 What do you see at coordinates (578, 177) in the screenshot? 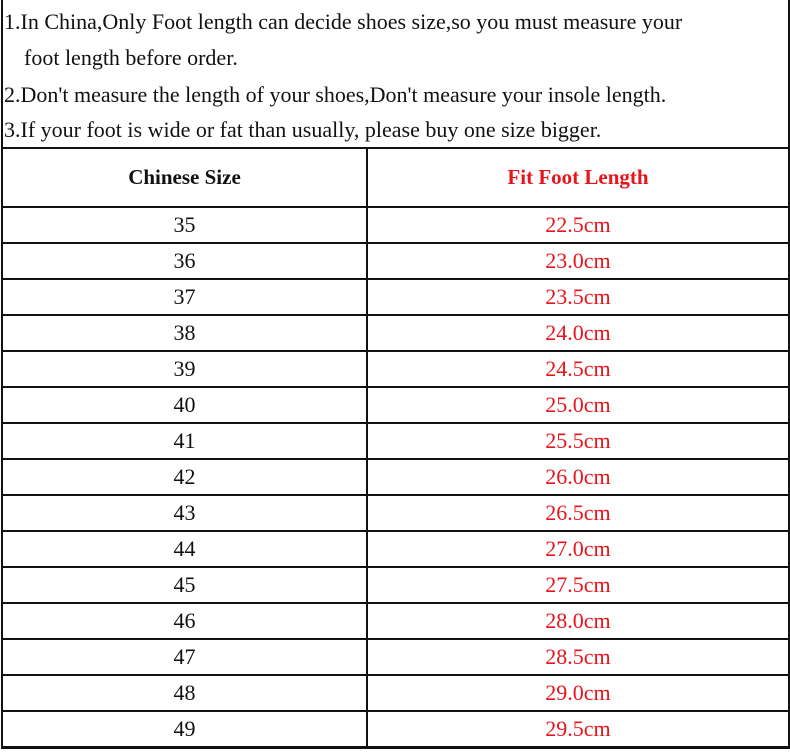
I see `header-fit-foot-length: Fit Foot Length` at bounding box center [578, 177].